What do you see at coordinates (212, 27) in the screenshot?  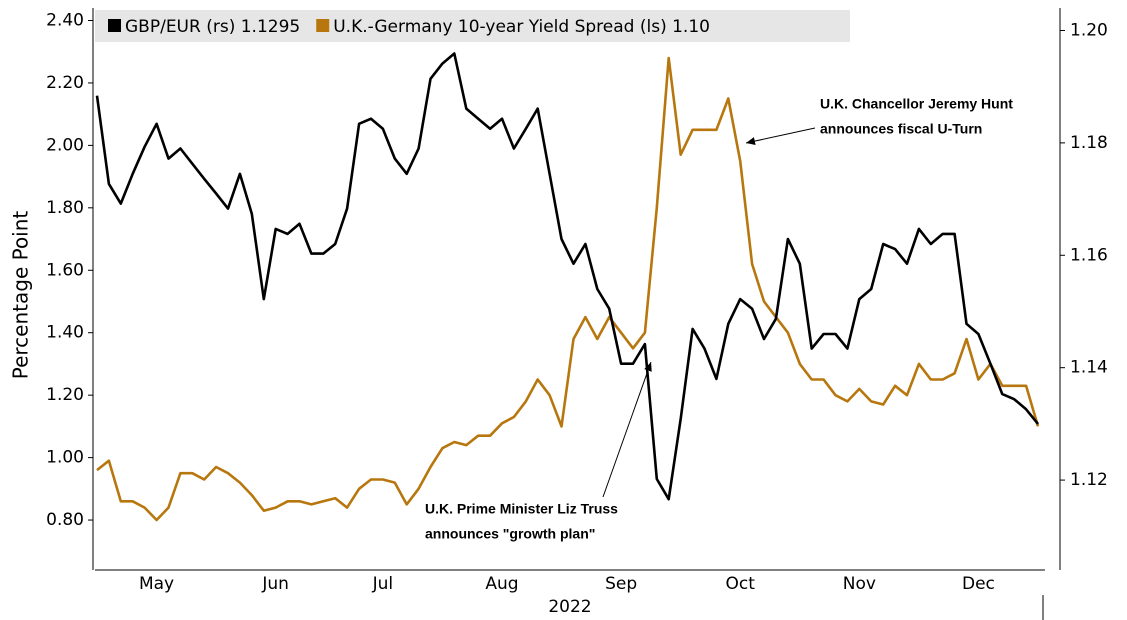 I see `legend-label: GBP/EUR (rs) 1.1295` at bounding box center [212, 27].